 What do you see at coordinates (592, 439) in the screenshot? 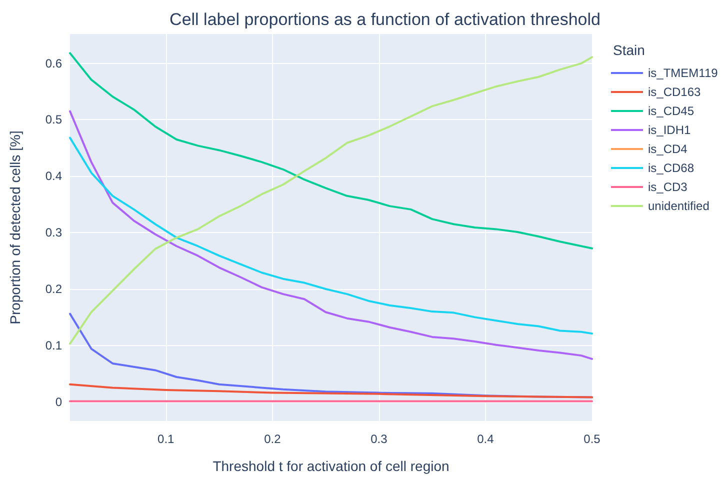
I see `x-tick-label: 0.5` at bounding box center [592, 439].